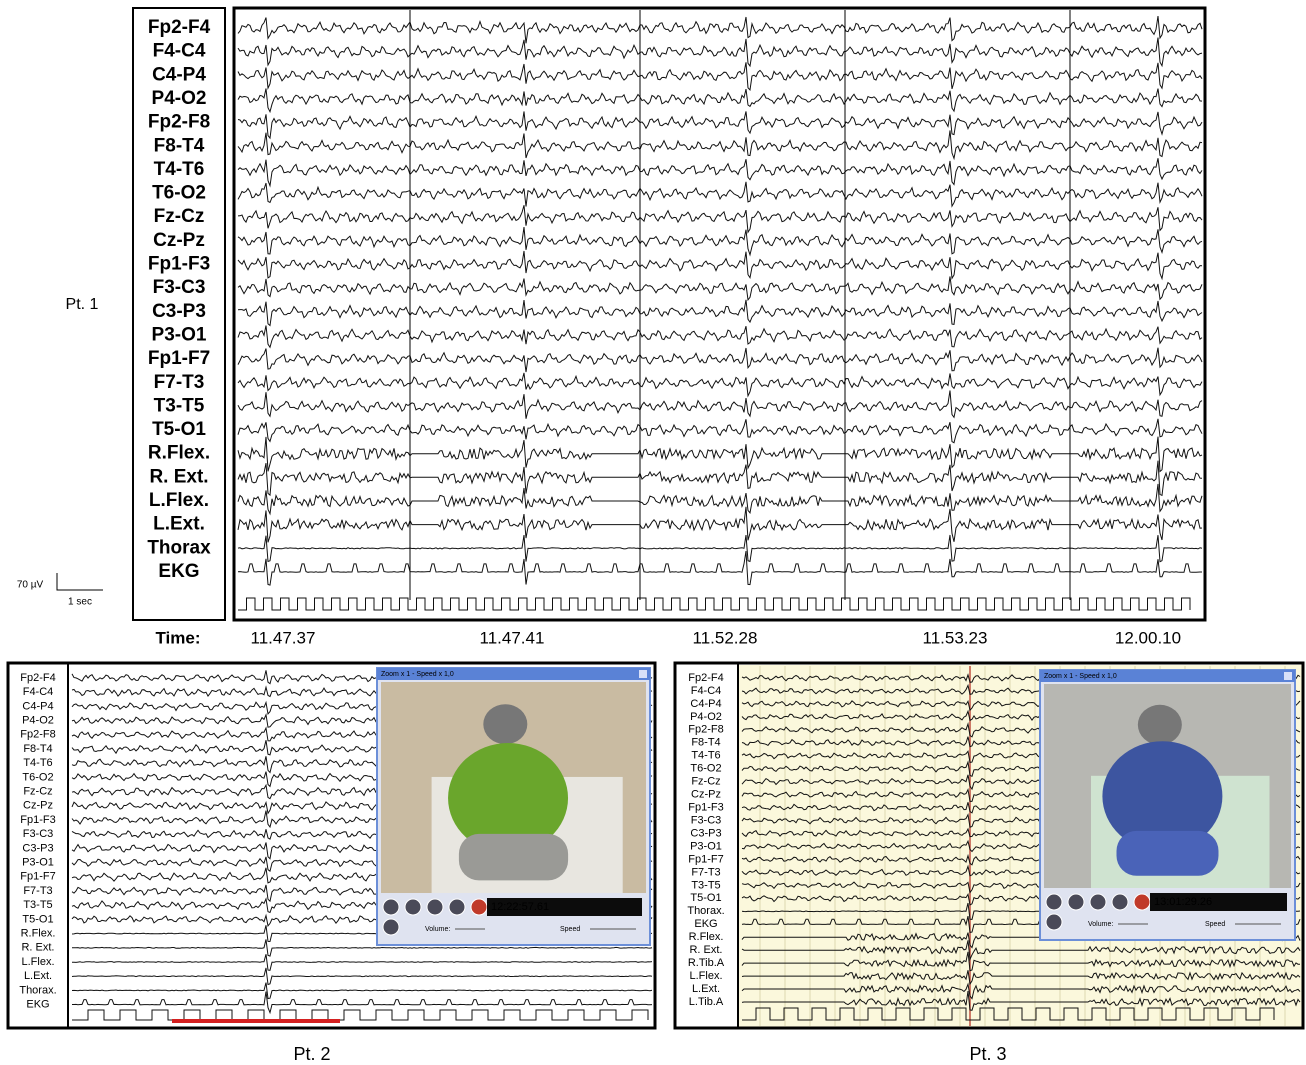  What do you see at coordinates (80, 602) in the screenshot?
I see `scale-duration: 1 sec` at bounding box center [80, 602].